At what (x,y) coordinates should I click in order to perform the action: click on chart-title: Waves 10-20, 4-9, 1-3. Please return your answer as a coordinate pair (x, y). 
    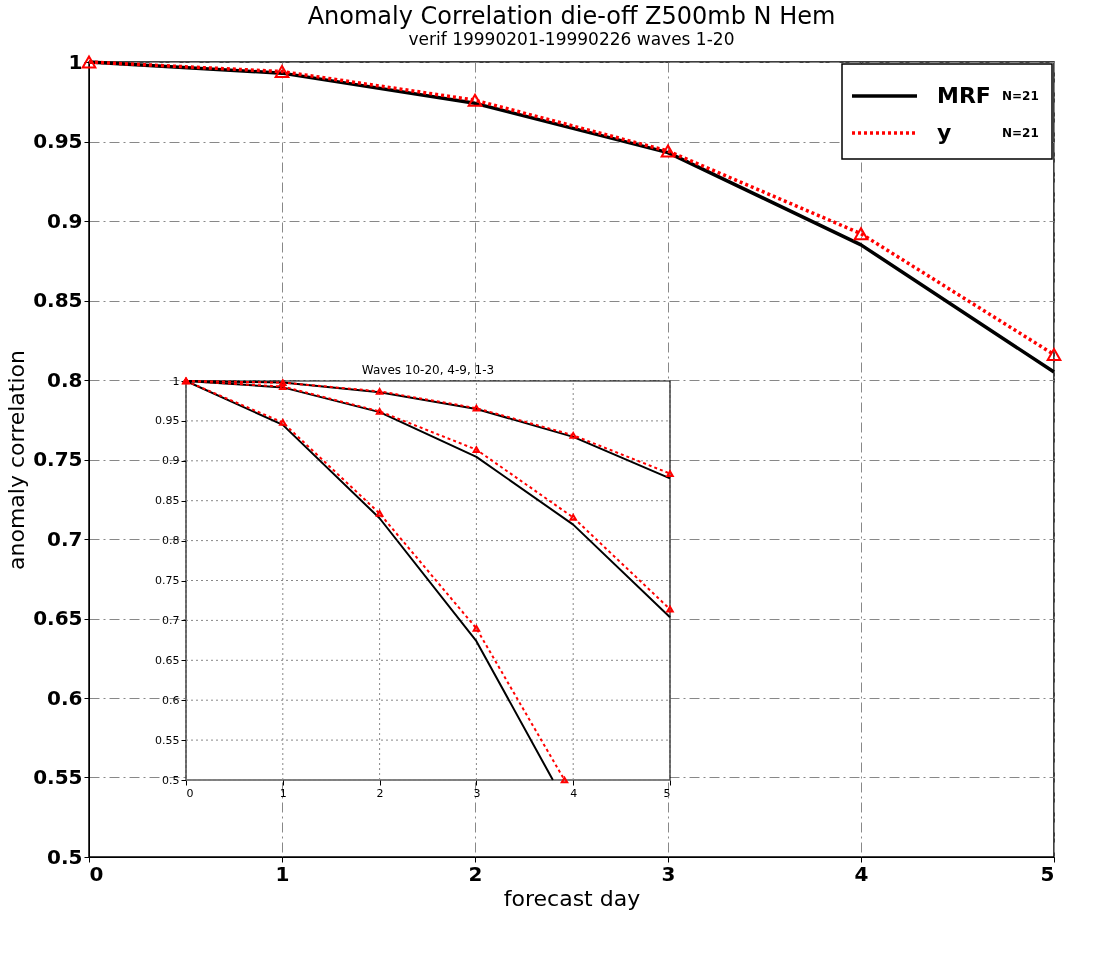
    Looking at the image, I should click on (428, 370).